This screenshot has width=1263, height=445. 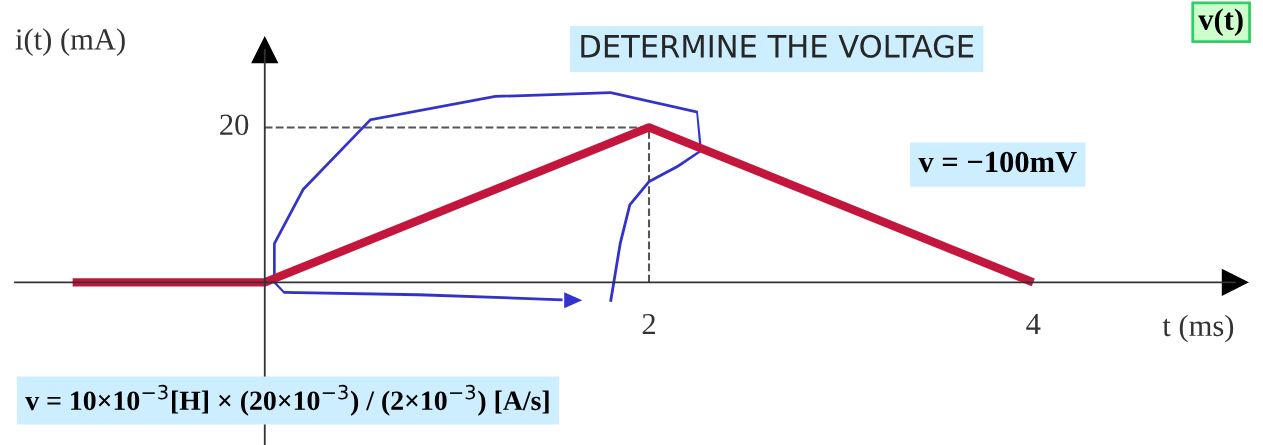 I want to click on chart-title: DETERMINE THE VOLTAGE, so click(x=777, y=46).